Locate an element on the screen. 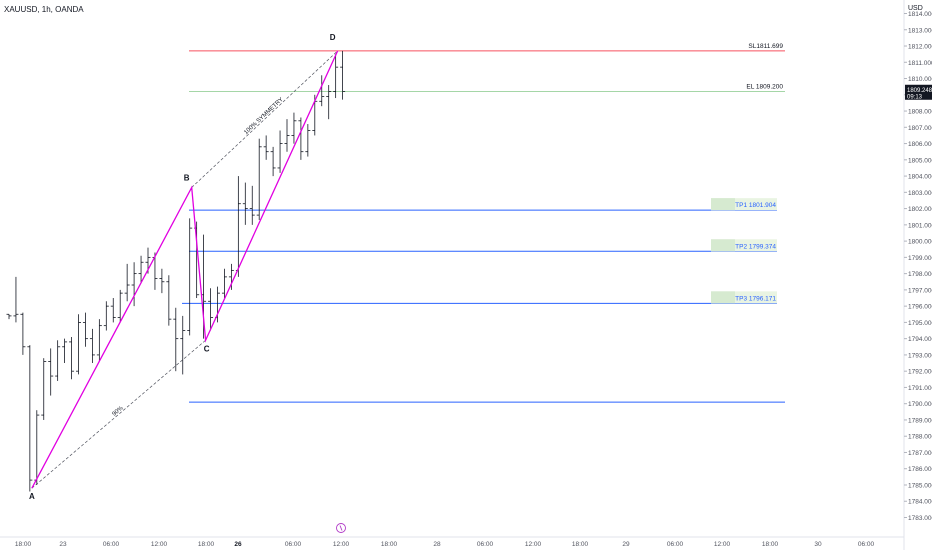 The height and width of the screenshot is (555, 932). pattern-bd-dashed is located at coordinates (264, 119).